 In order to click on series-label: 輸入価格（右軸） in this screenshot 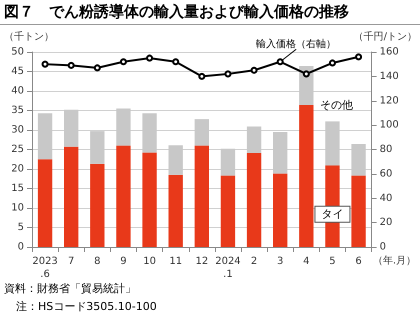, I will do `click(296, 44)`.